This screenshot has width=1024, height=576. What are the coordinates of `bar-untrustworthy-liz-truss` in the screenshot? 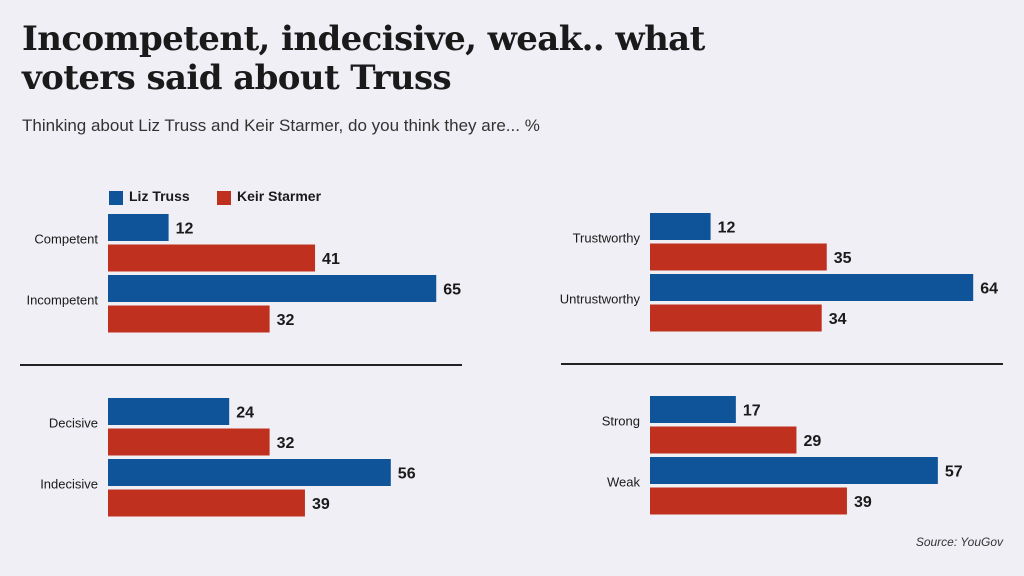 It's located at (812, 287).